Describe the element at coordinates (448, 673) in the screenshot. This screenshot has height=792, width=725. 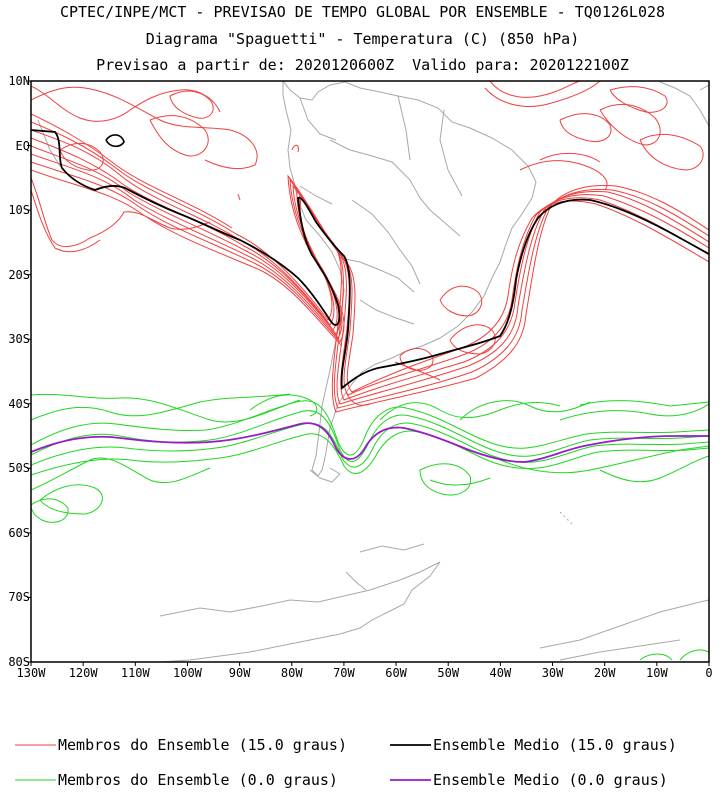
I see `lon-label: 50W` at that location.